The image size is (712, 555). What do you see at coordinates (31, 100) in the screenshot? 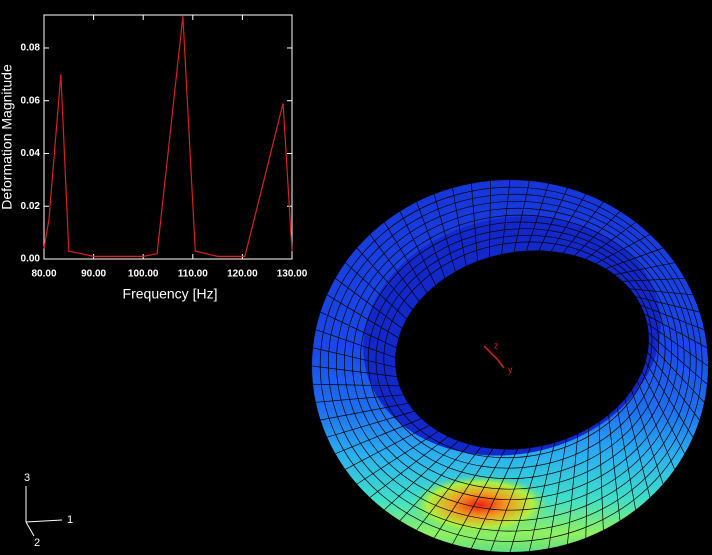
I see `y-tick-label: 0.06` at bounding box center [31, 100].